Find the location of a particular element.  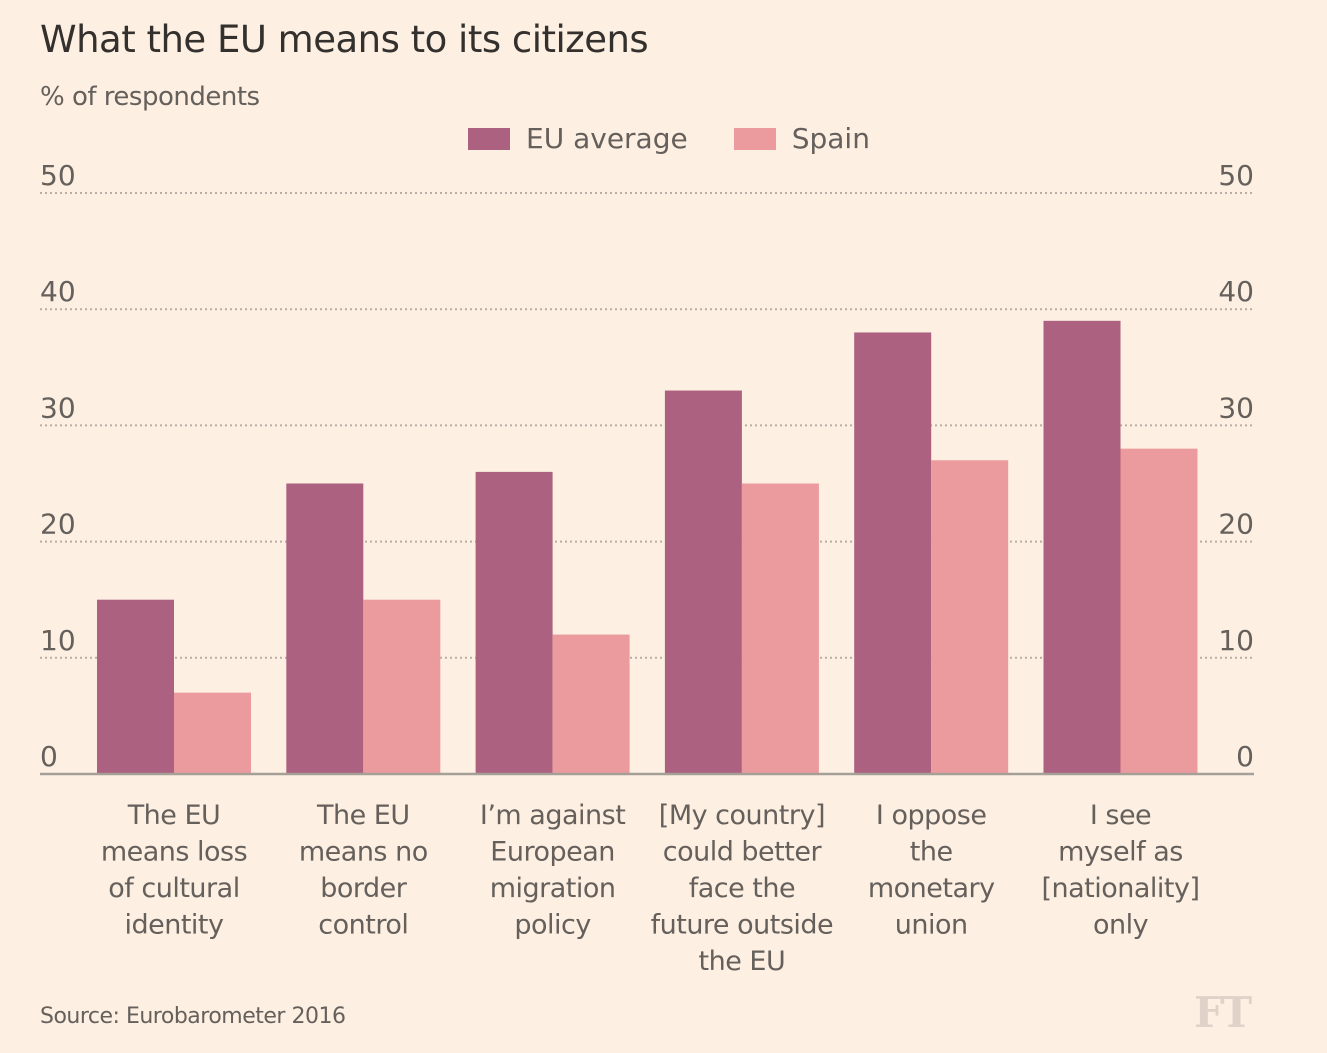

legend-item-spain: Spain is located at coordinates (801, 138).